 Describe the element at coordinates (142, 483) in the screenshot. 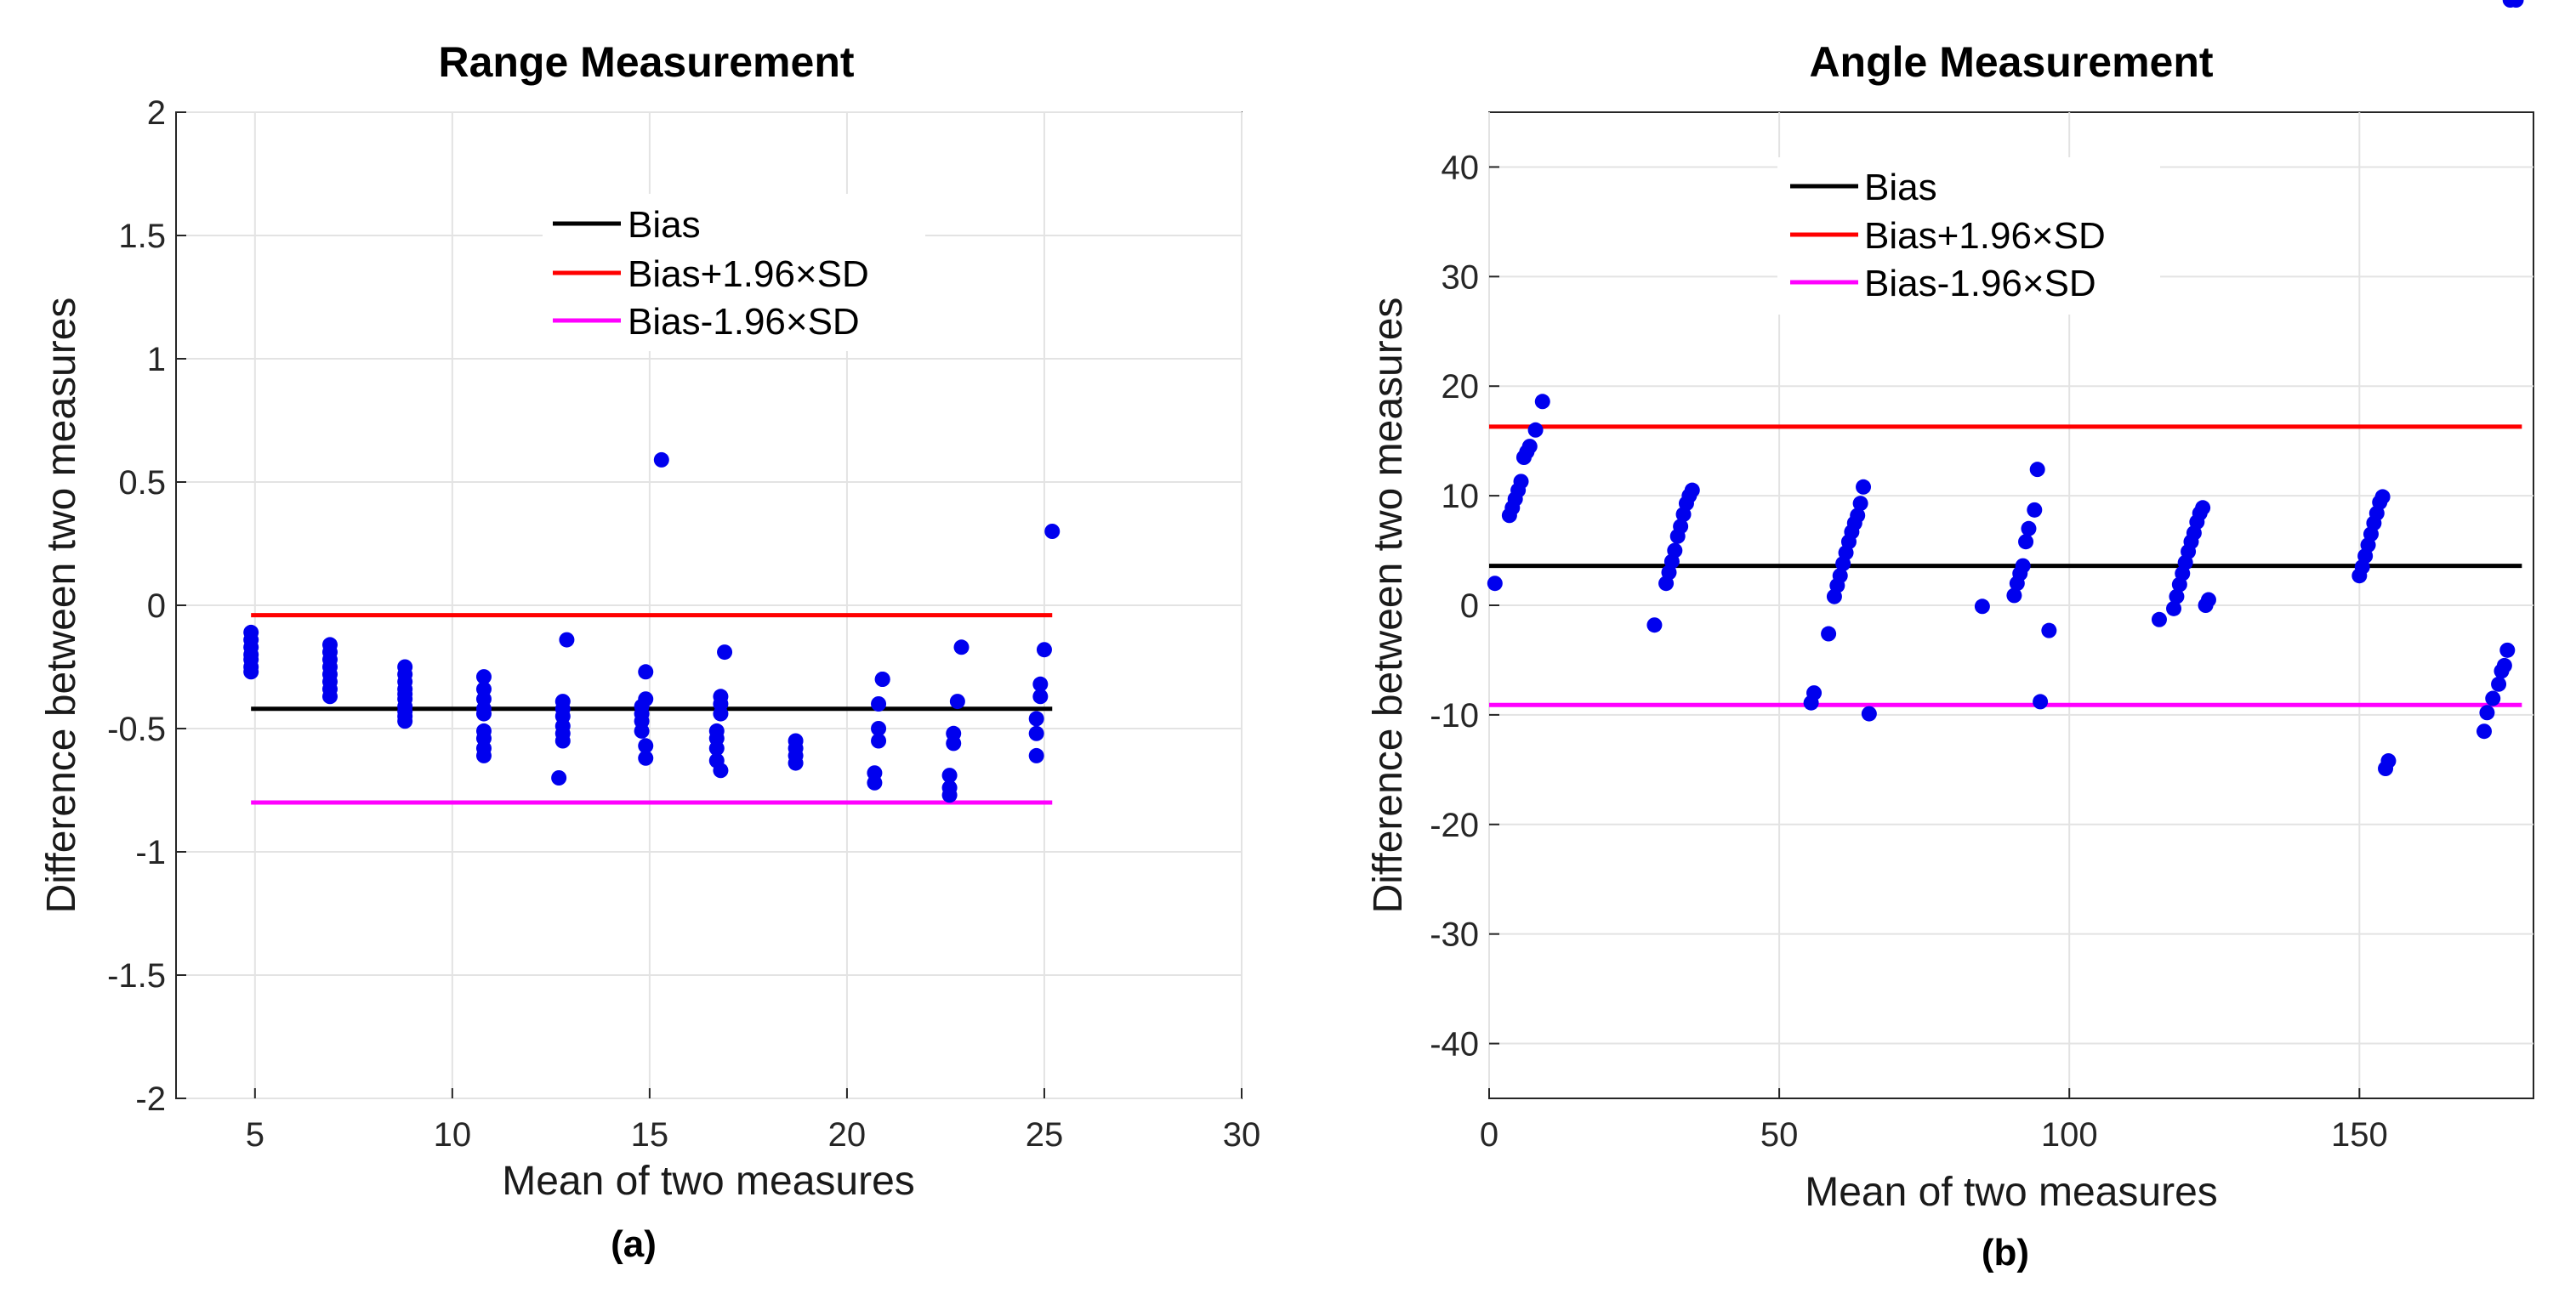

I see `range-y-tick-label: 0.5` at that location.